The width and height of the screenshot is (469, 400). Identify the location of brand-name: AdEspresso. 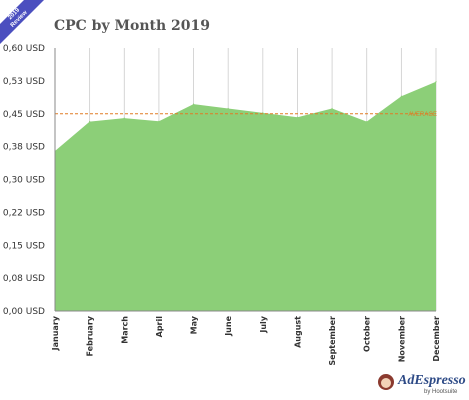
(431, 380).